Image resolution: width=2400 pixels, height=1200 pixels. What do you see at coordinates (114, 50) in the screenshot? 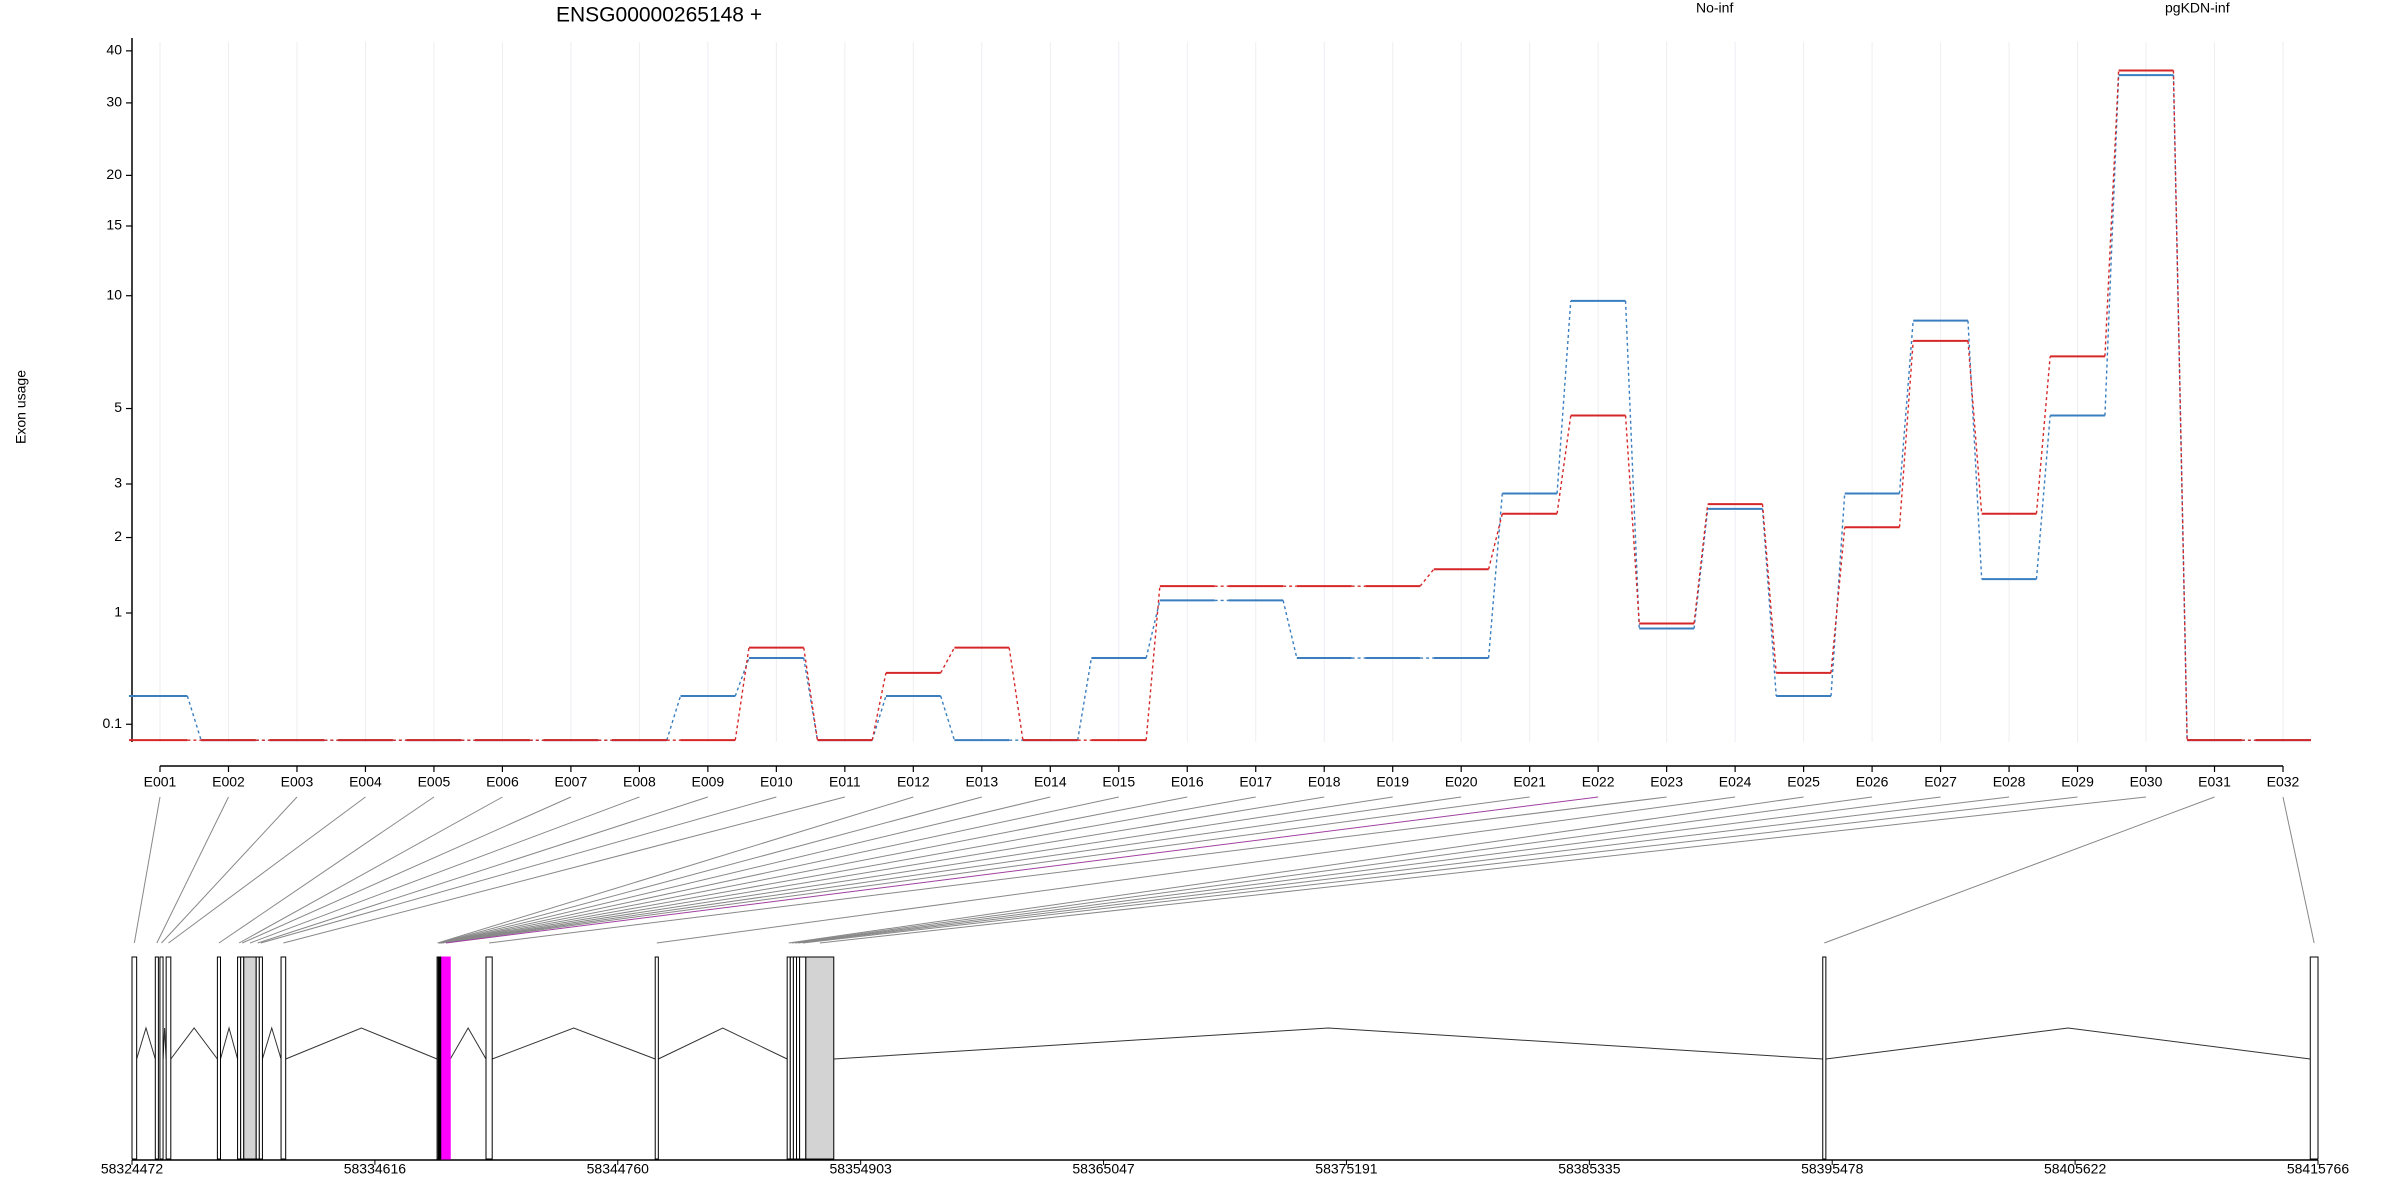
I see `y-tick-label: 40` at bounding box center [114, 50].